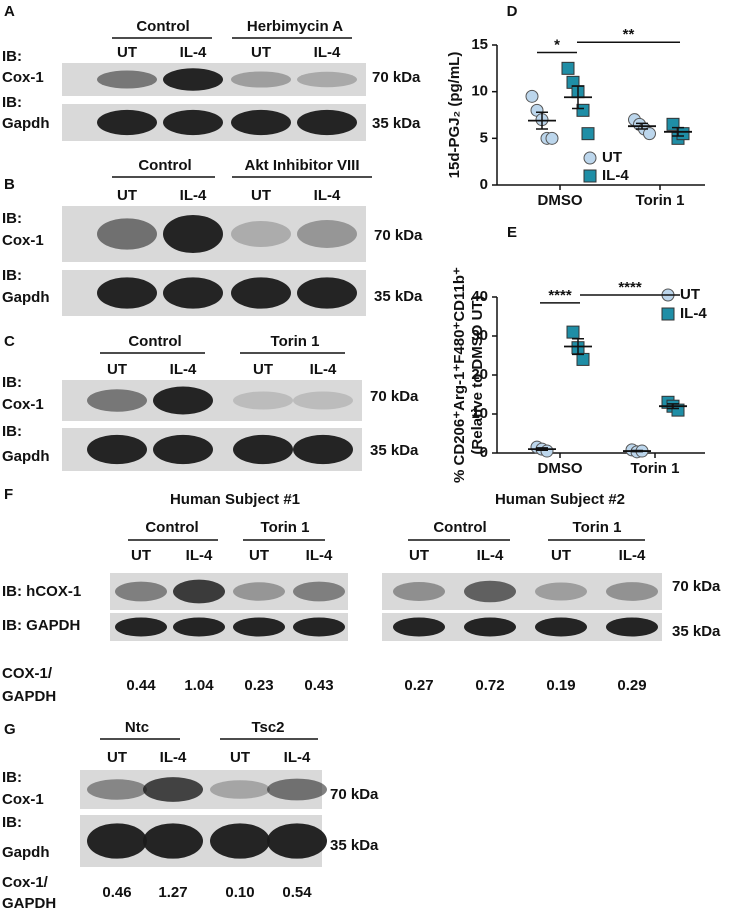 The height and width of the screenshot is (913, 745). Describe the element at coordinates (29, 903) in the screenshot. I see `ratio-label: GAPDH` at that location.